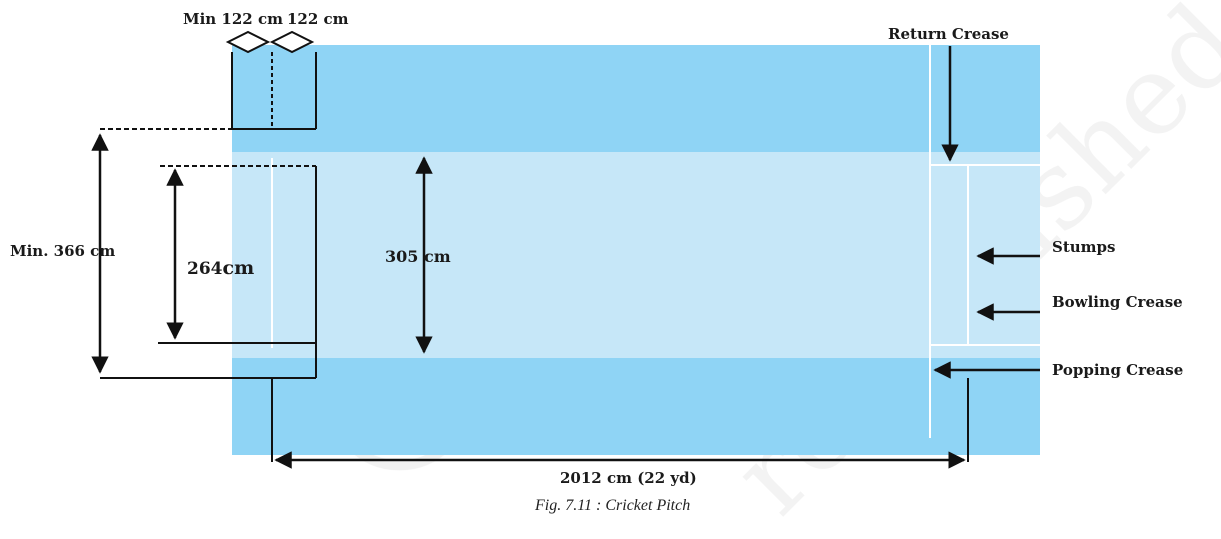 Image resolution: width=1221 pixels, height=539 pixels. I want to click on label-return-crease: Return Crease, so click(948, 34).